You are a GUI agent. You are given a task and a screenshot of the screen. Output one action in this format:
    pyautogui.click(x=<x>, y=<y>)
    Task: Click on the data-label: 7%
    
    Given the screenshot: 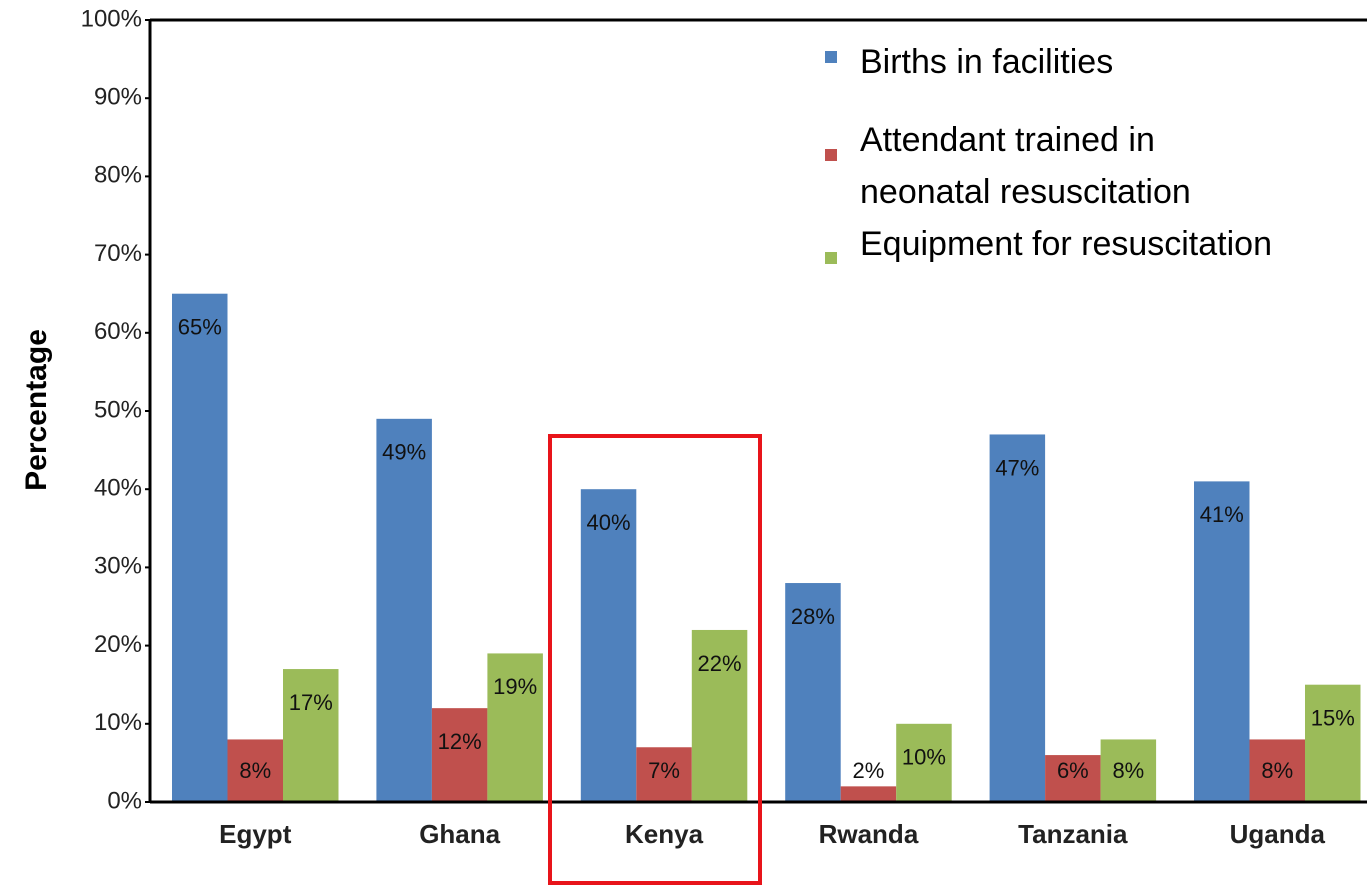 What is the action you would take?
    pyautogui.click(x=664, y=770)
    